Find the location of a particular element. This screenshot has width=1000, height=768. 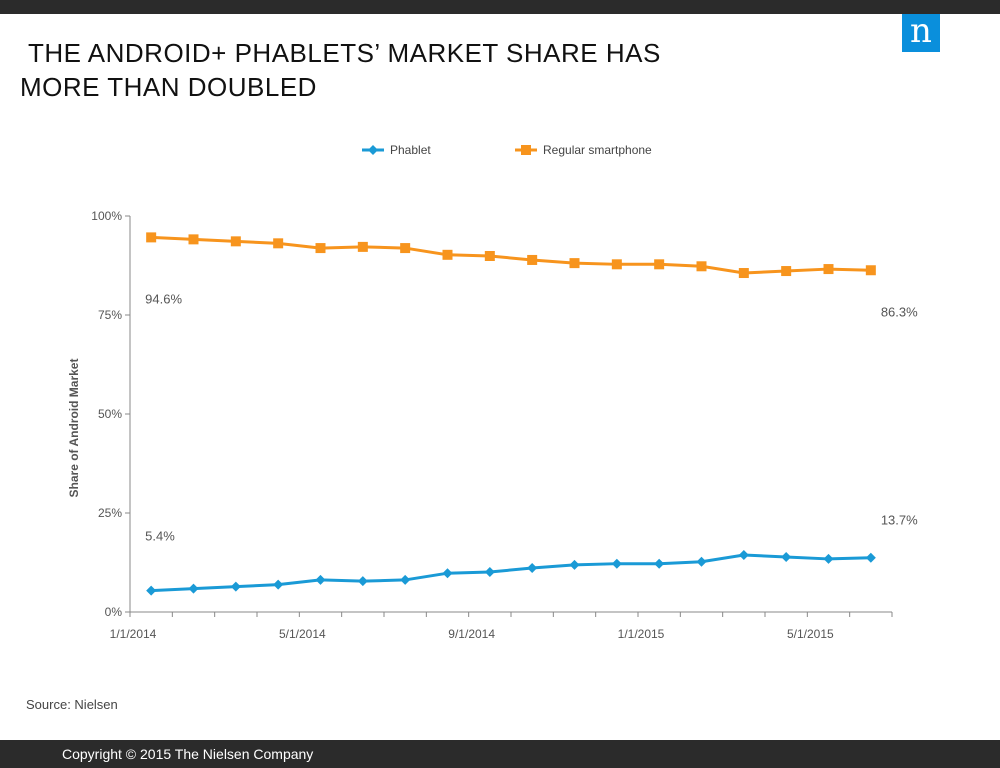

nielsen-logo: n is located at coordinates (921, 33).